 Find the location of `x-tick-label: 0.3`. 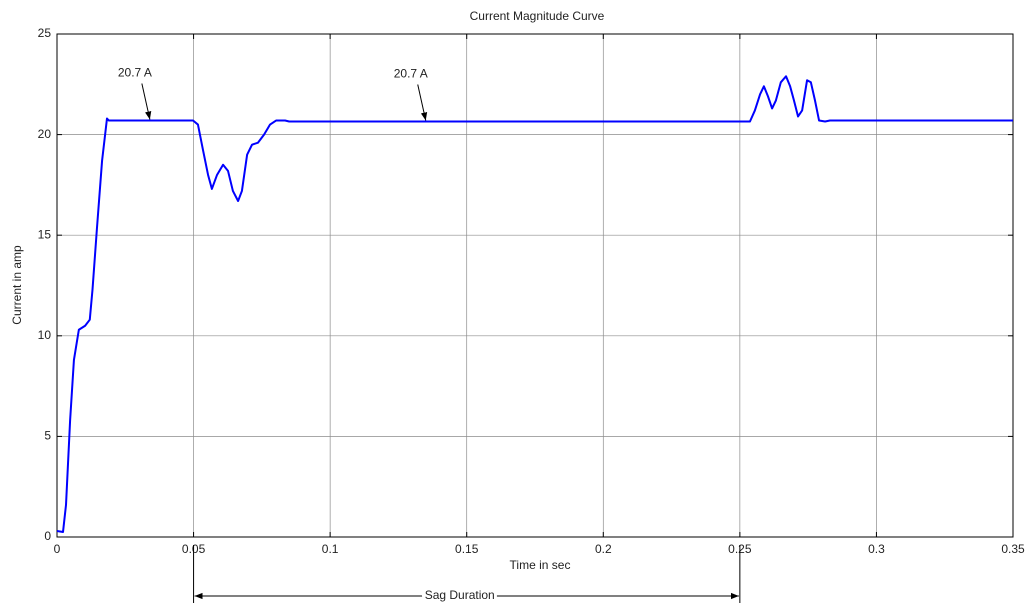

x-tick-label: 0.3 is located at coordinates (876, 549).